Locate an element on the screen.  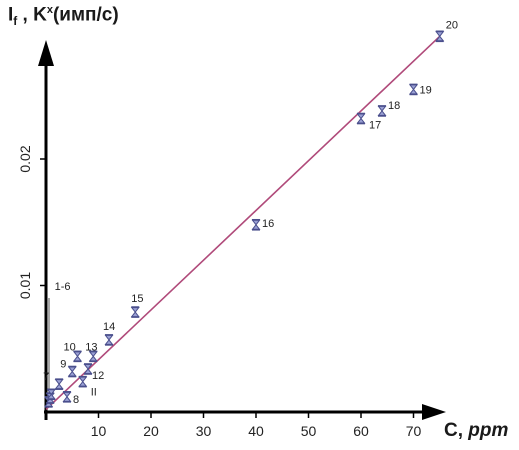
x-axis-title-main: C, is located at coordinates (453, 430).